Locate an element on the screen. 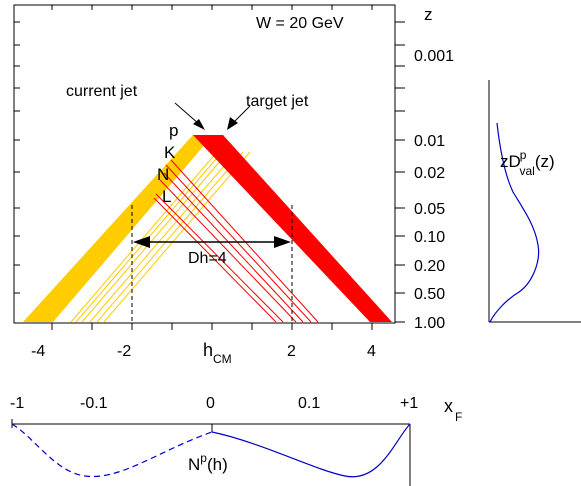  target-jet-pointer is located at coordinates (239, 117).